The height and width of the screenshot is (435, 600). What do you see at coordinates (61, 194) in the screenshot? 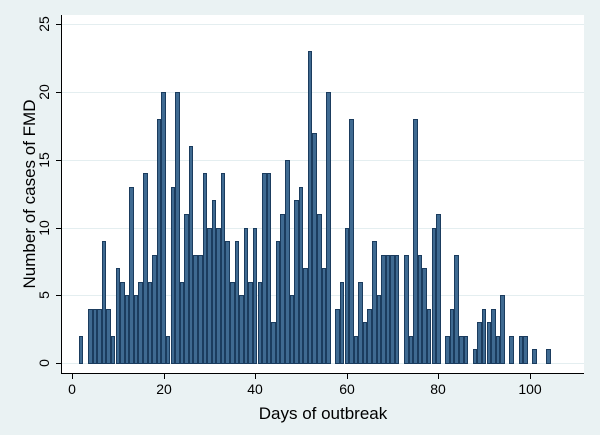
I see `y-axis-line` at bounding box center [61, 194].